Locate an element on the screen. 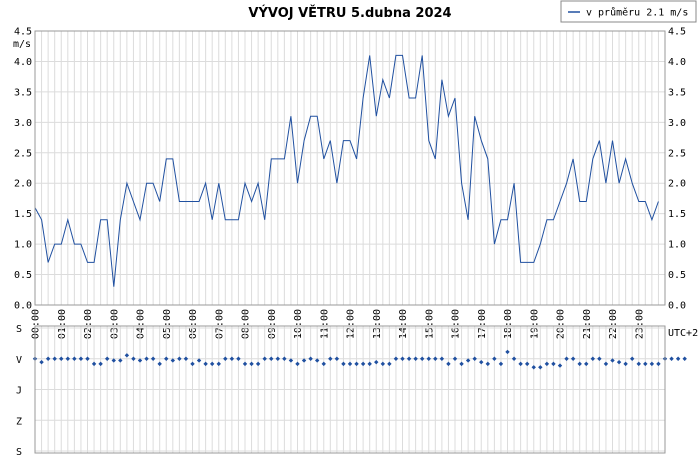 The width and height of the screenshot is (700, 460). legend-label: v průměru 2.1 m/s is located at coordinates (637, 13).